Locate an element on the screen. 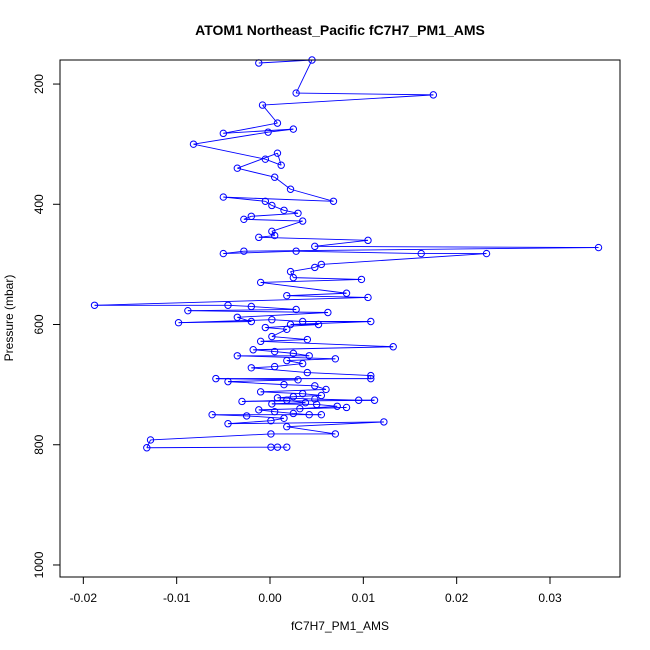  x-tick-label: -0.02 is located at coordinates (84, 598).